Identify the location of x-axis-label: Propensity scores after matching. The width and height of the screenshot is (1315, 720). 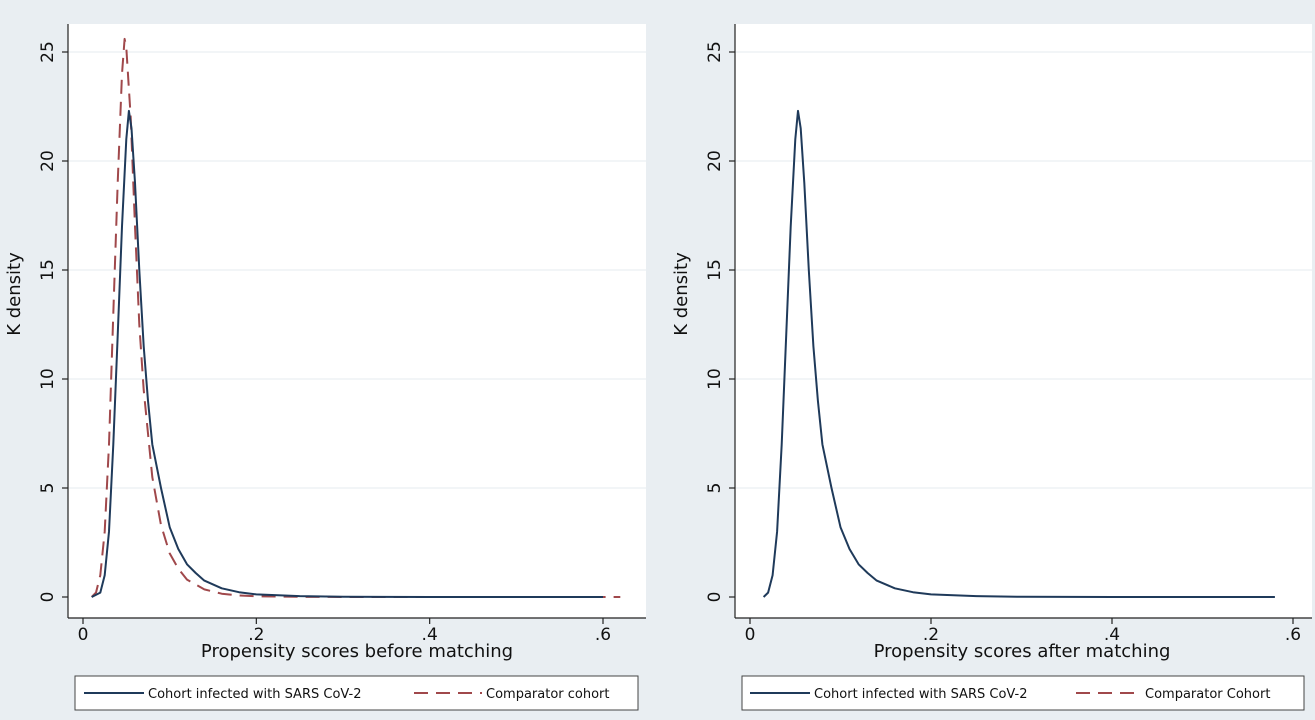
(1022, 651).